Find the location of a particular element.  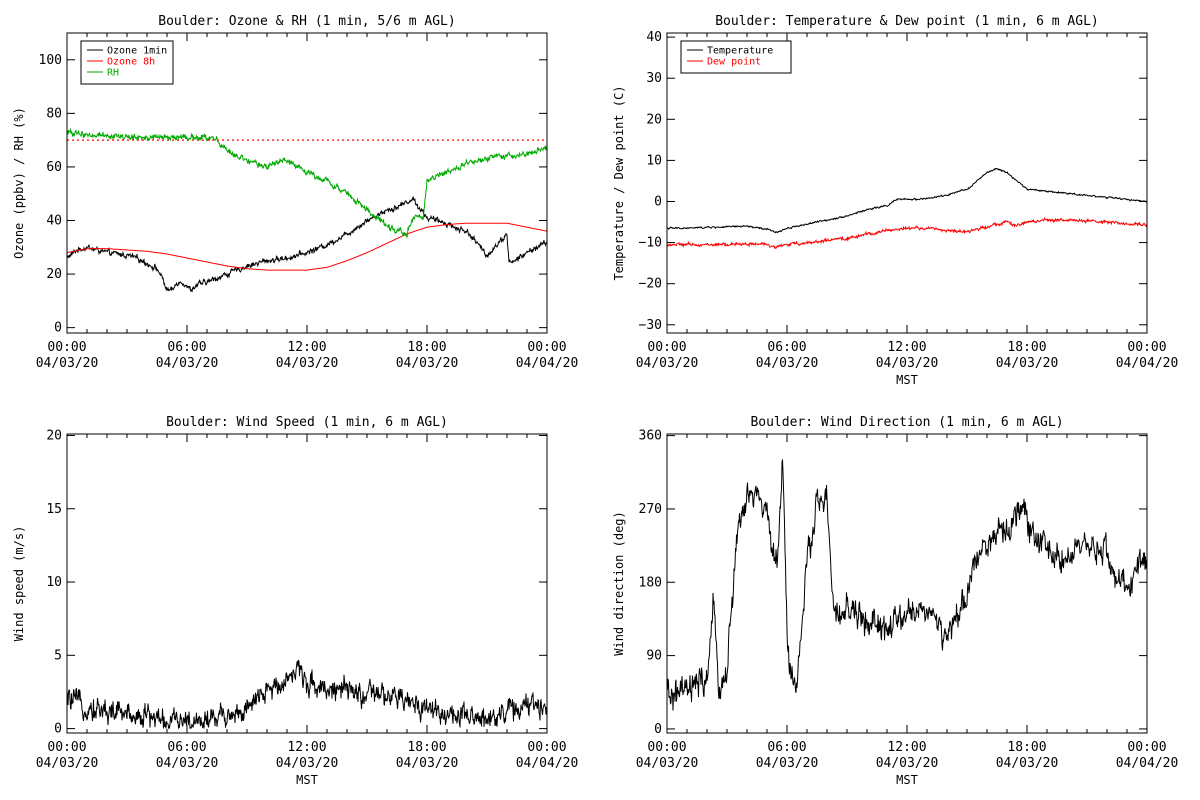

y-tick-label: 80 is located at coordinates (54, 113).